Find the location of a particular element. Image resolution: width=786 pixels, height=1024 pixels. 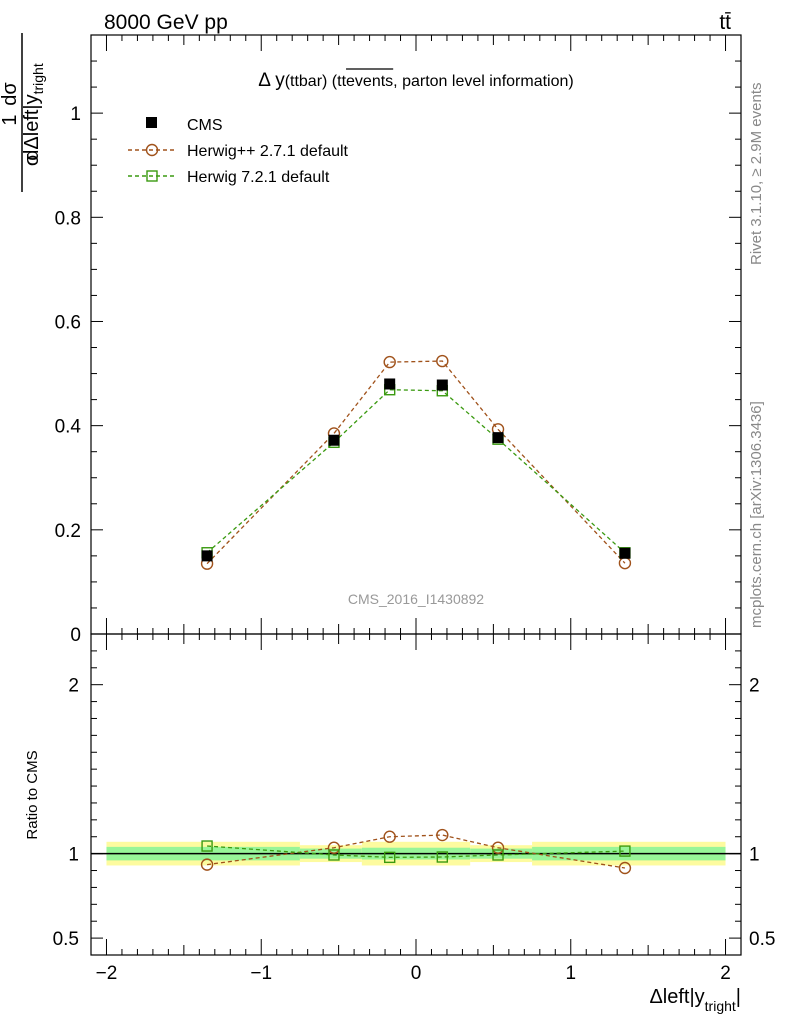

legend-cms-marker is located at coordinates (151, 122).